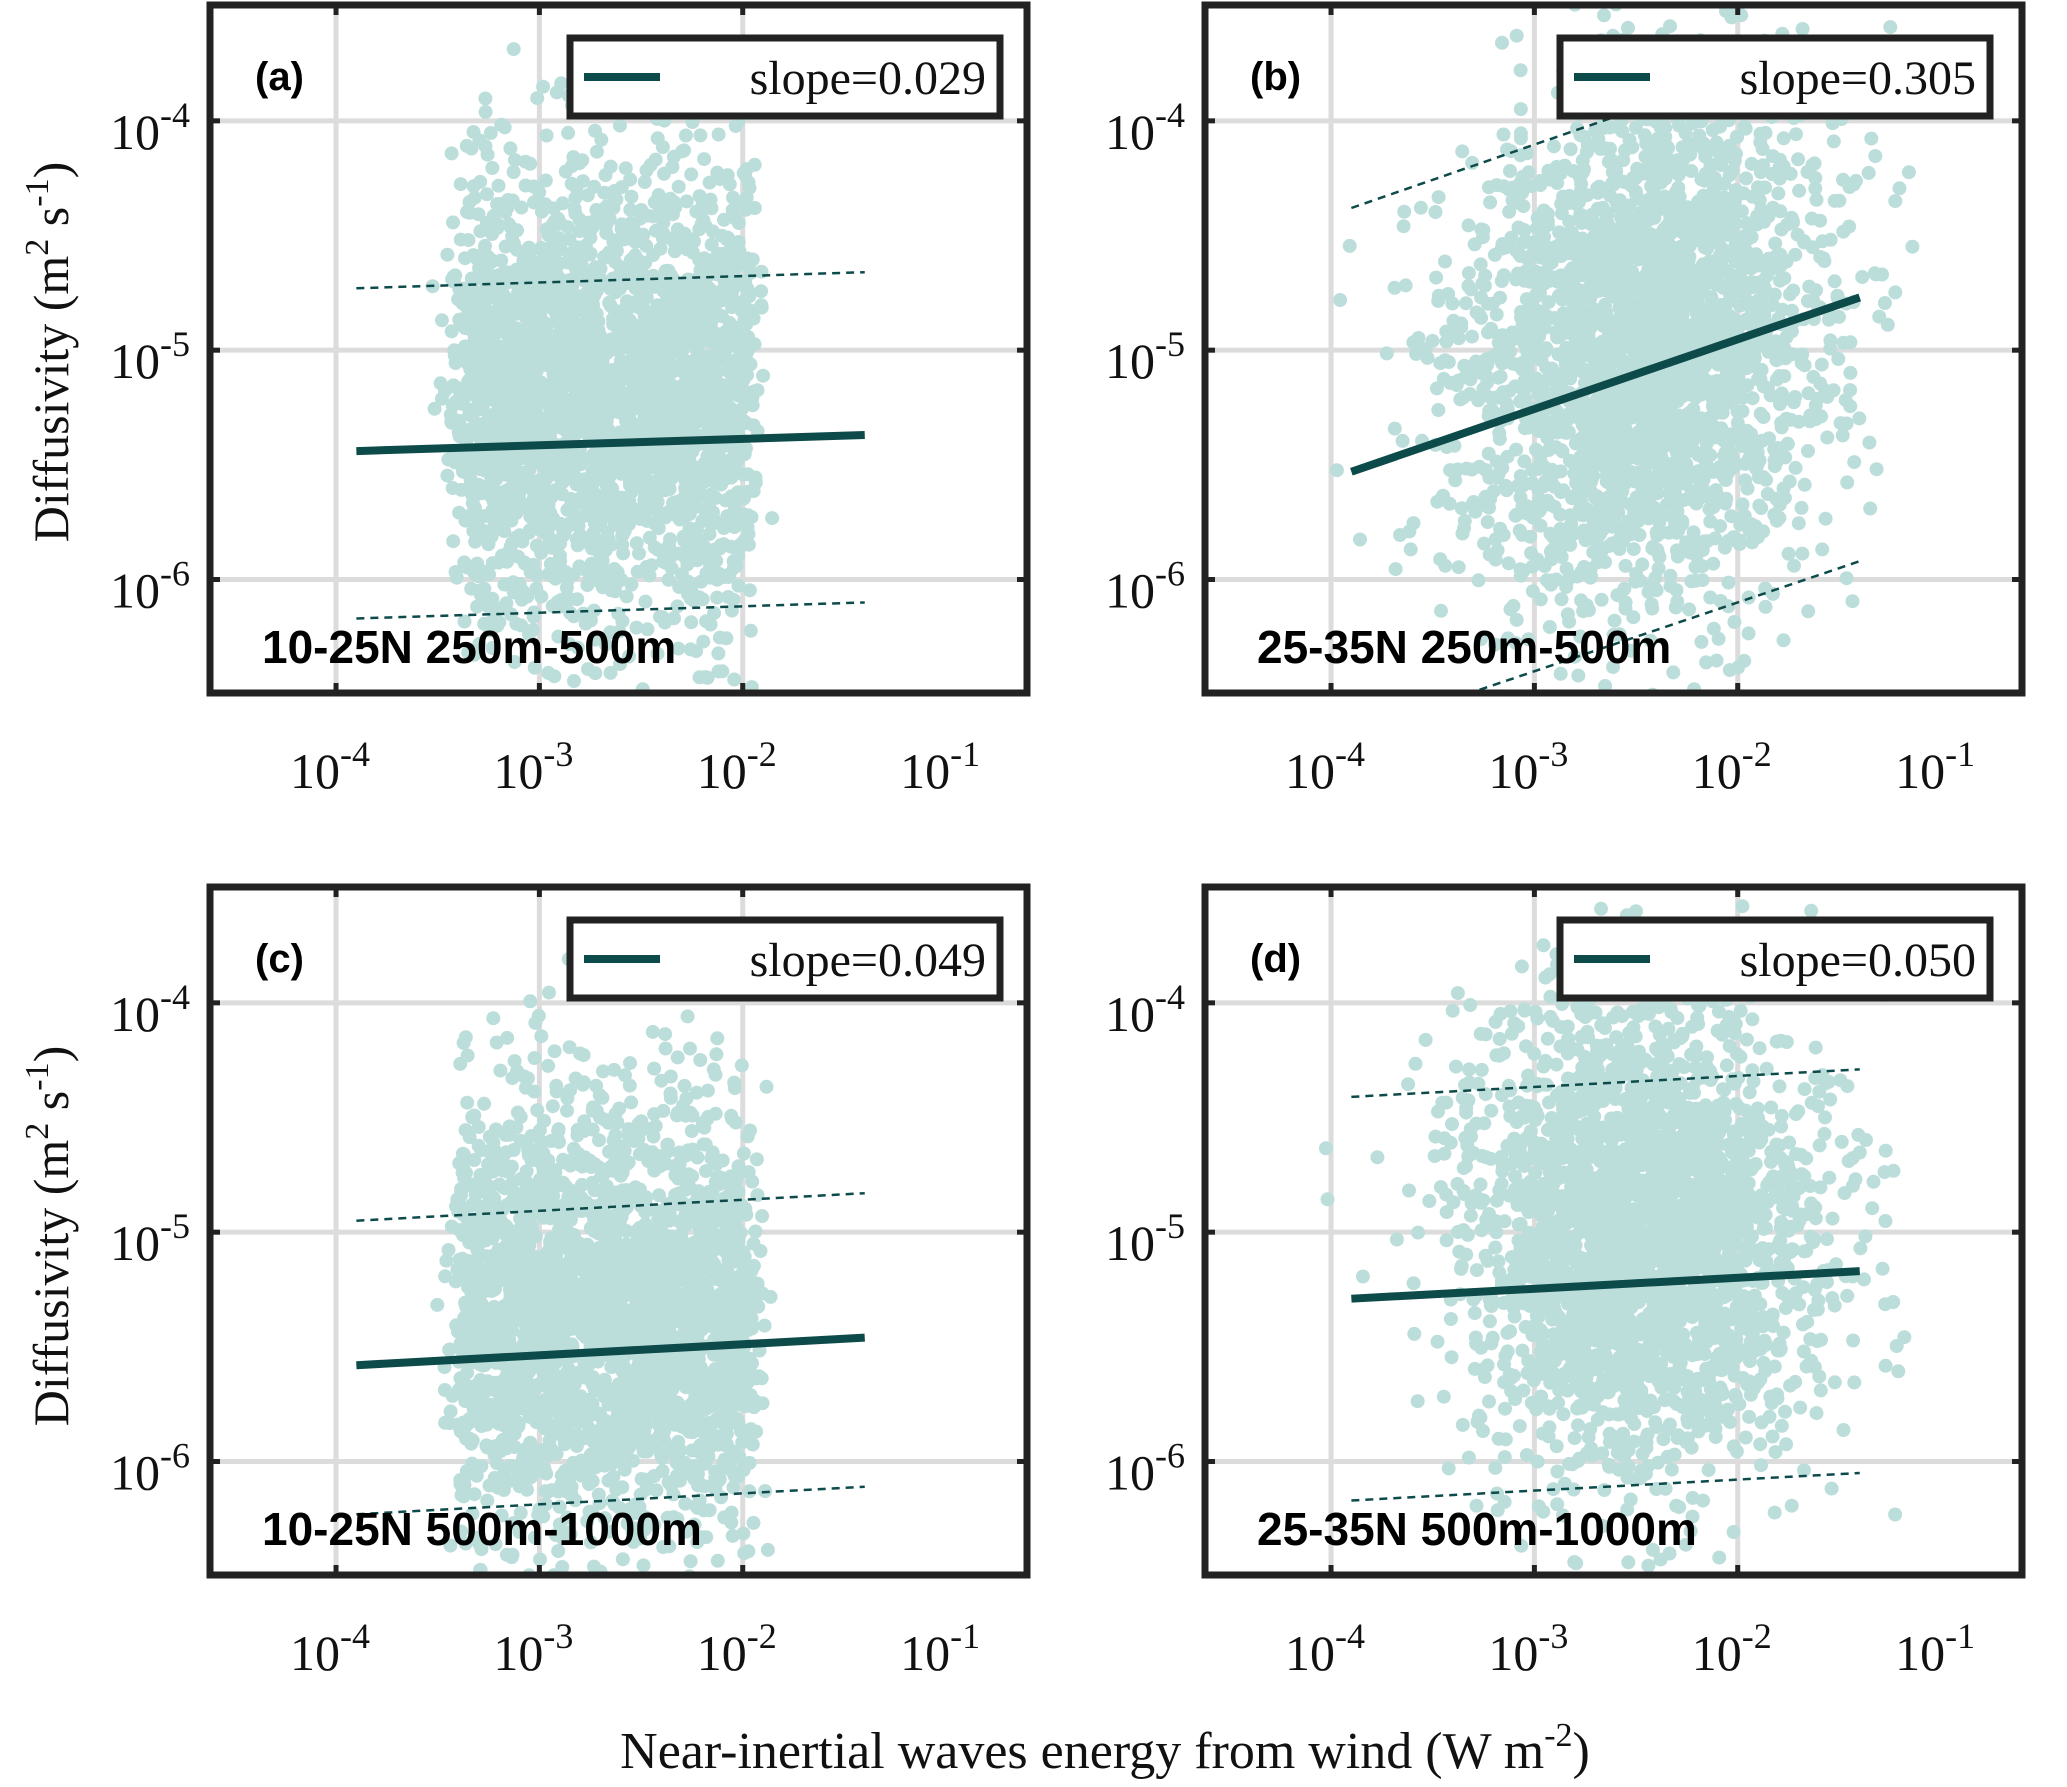  Describe the element at coordinates (610, 443) in the screenshot. I see `fit-line` at that location.